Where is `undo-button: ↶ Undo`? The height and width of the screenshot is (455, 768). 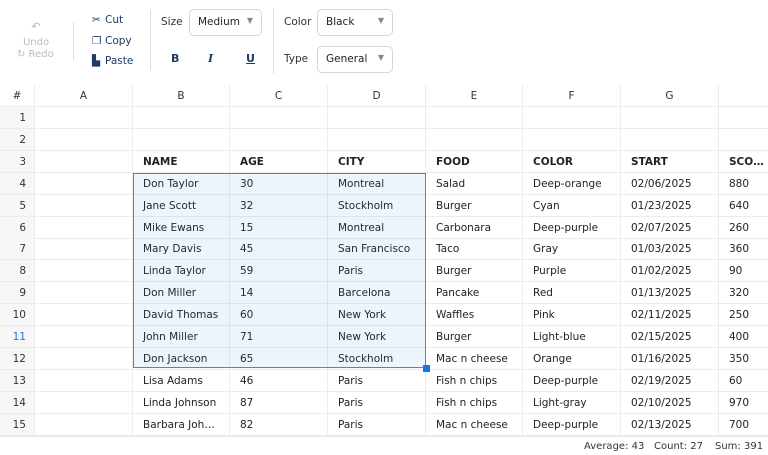
undo-button: ↶ Undo is located at coordinates (36, 34).